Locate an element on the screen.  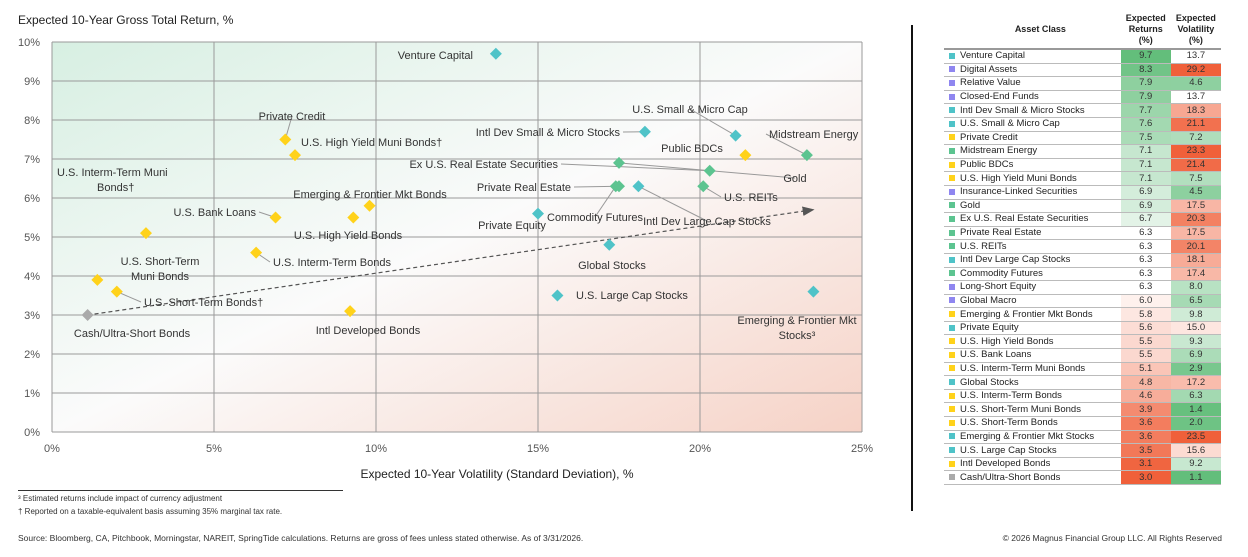
trend-arrow is located at coordinates (451, 261).